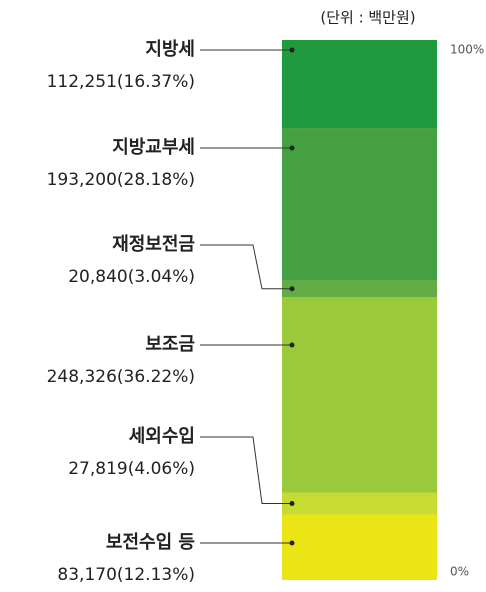 The width and height of the screenshot is (486, 592). I want to click on value-label: 20,840(3.04%), so click(131, 277).